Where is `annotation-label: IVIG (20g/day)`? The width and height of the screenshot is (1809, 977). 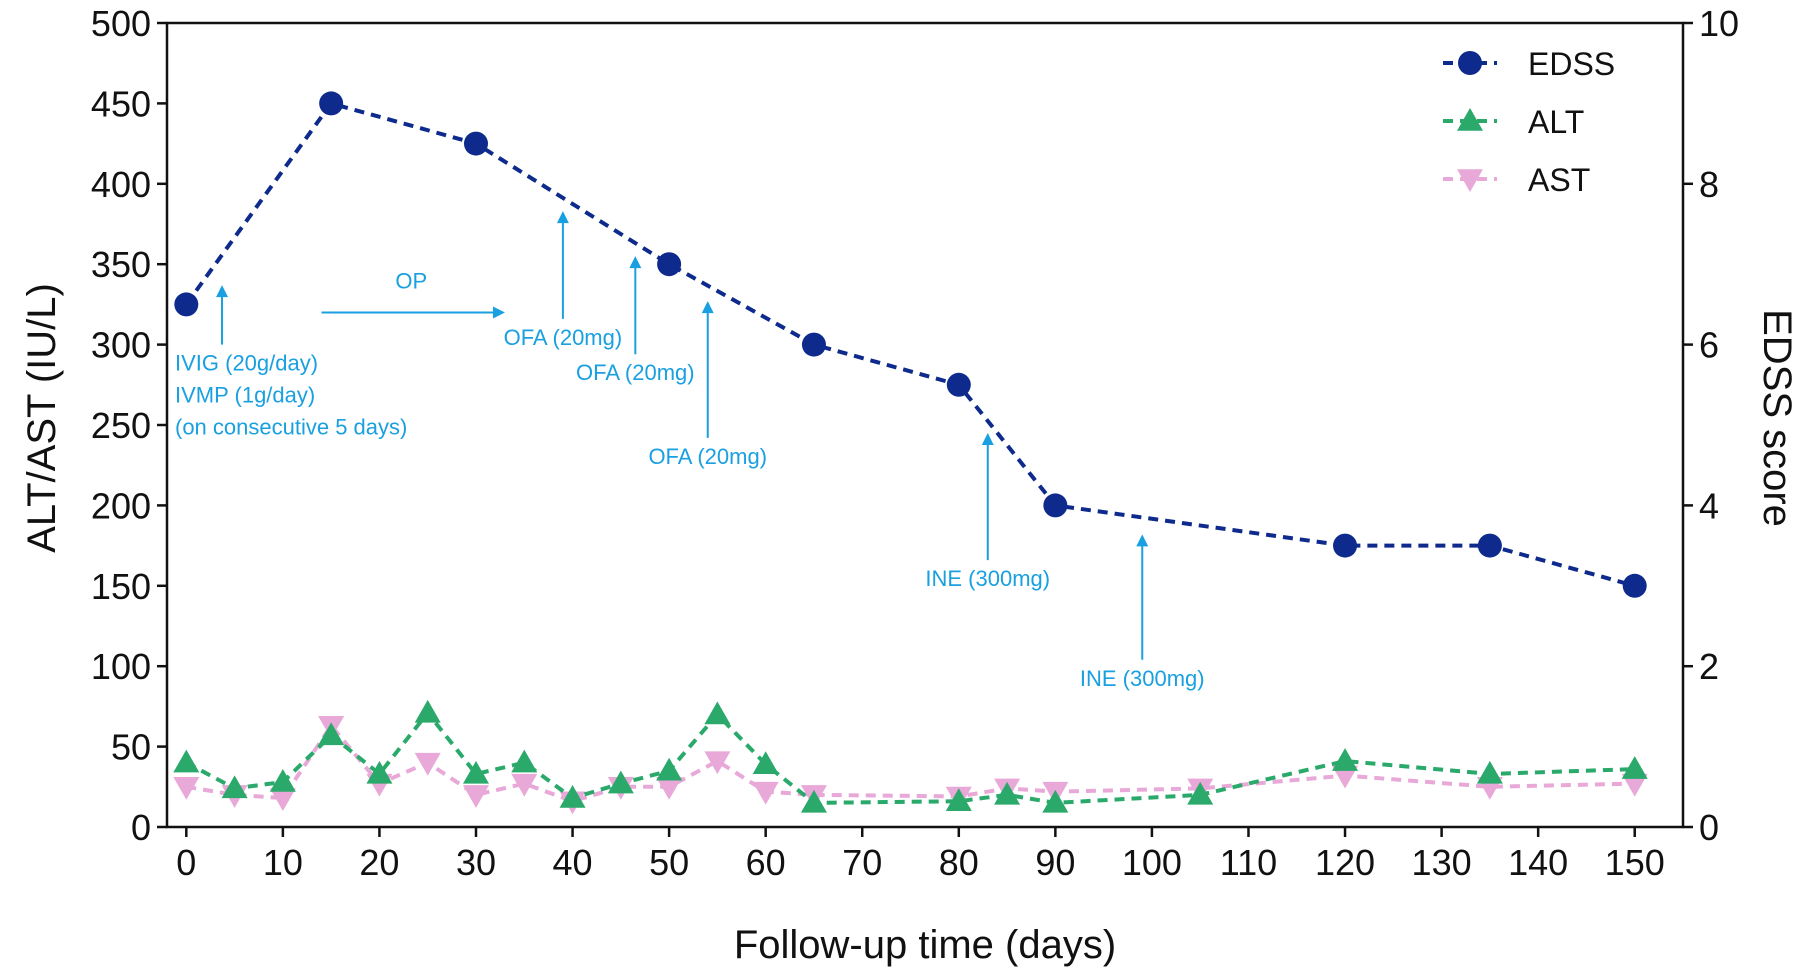
annotation-label: IVIG (20g/day) is located at coordinates (246, 363).